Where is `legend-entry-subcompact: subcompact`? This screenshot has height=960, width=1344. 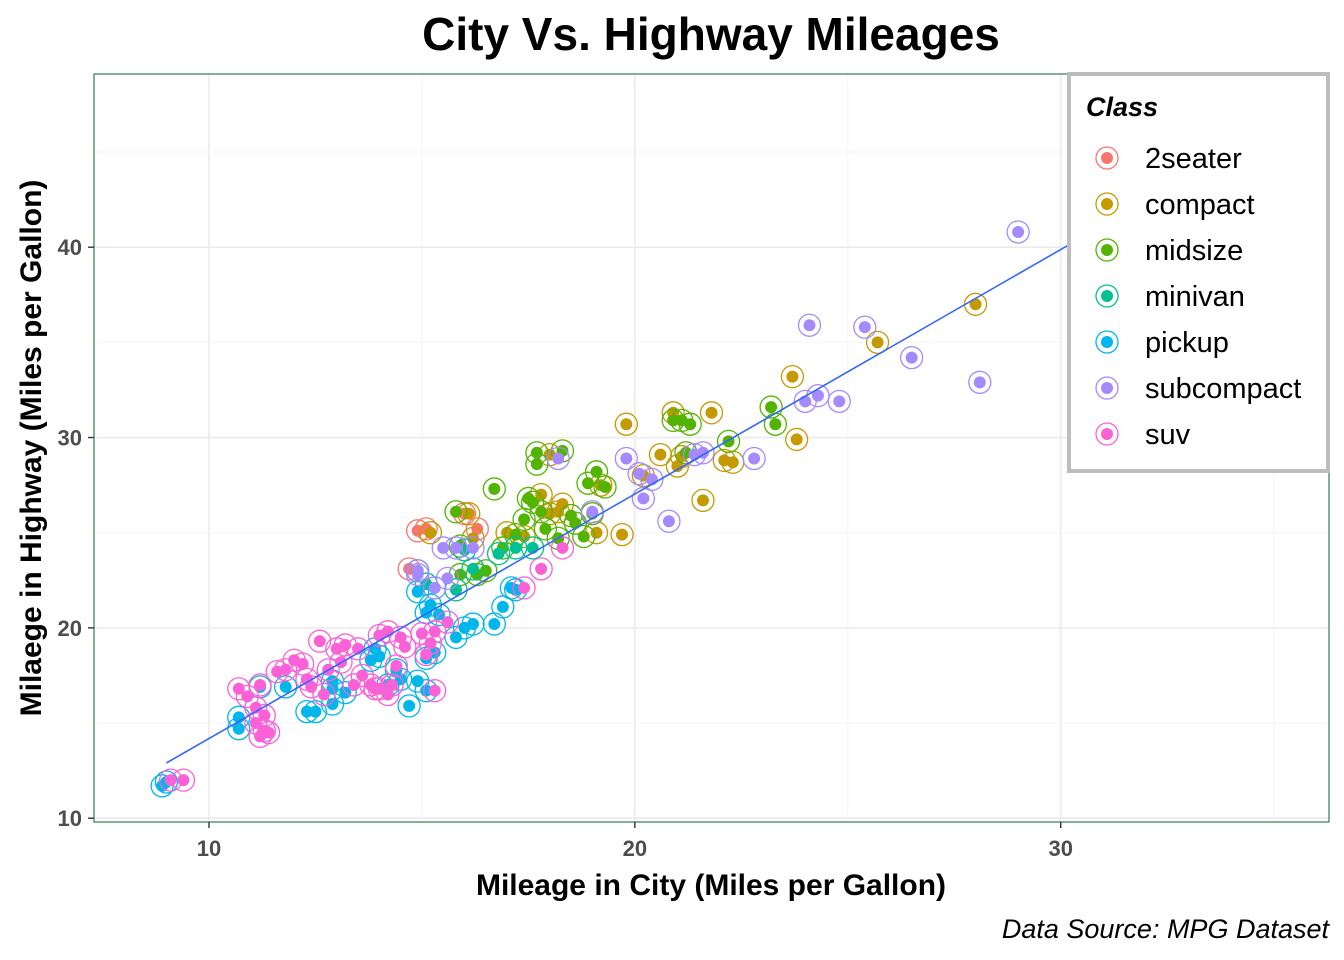 legend-entry-subcompact: subcompact is located at coordinates (1198, 389).